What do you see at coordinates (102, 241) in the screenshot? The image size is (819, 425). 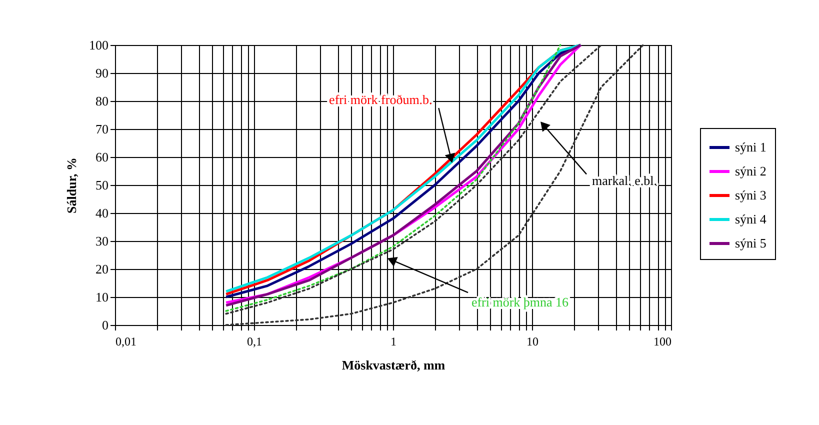 I see `y-tick-label: 30` at bounding box center [102, 241].